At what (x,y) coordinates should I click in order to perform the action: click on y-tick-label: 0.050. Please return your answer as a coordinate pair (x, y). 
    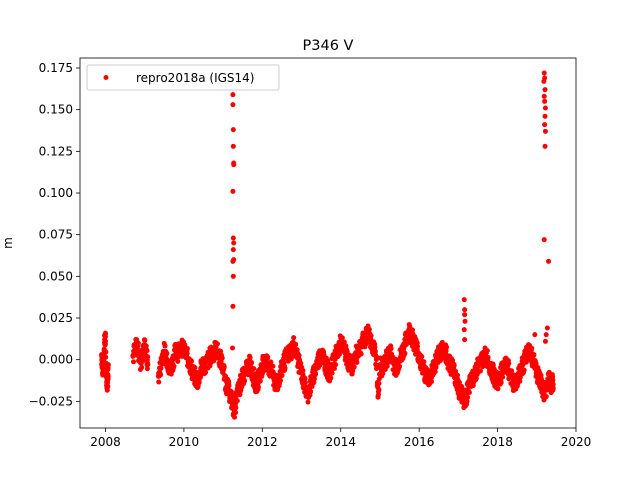
    Looking at the image, I should click on (56, 276).